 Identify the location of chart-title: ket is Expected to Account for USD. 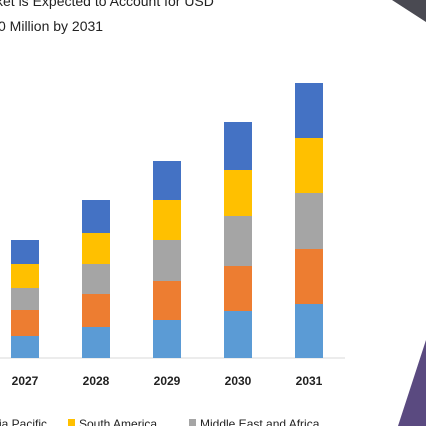
(107, 4).